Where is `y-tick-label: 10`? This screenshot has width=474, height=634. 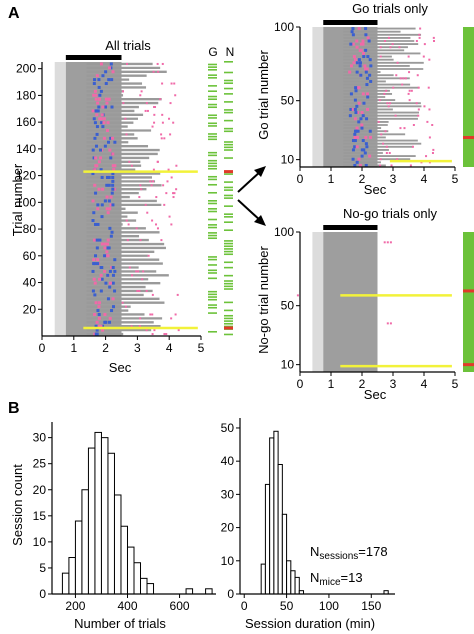
y-tick-label: 10 is located at coordinates (228, 561).